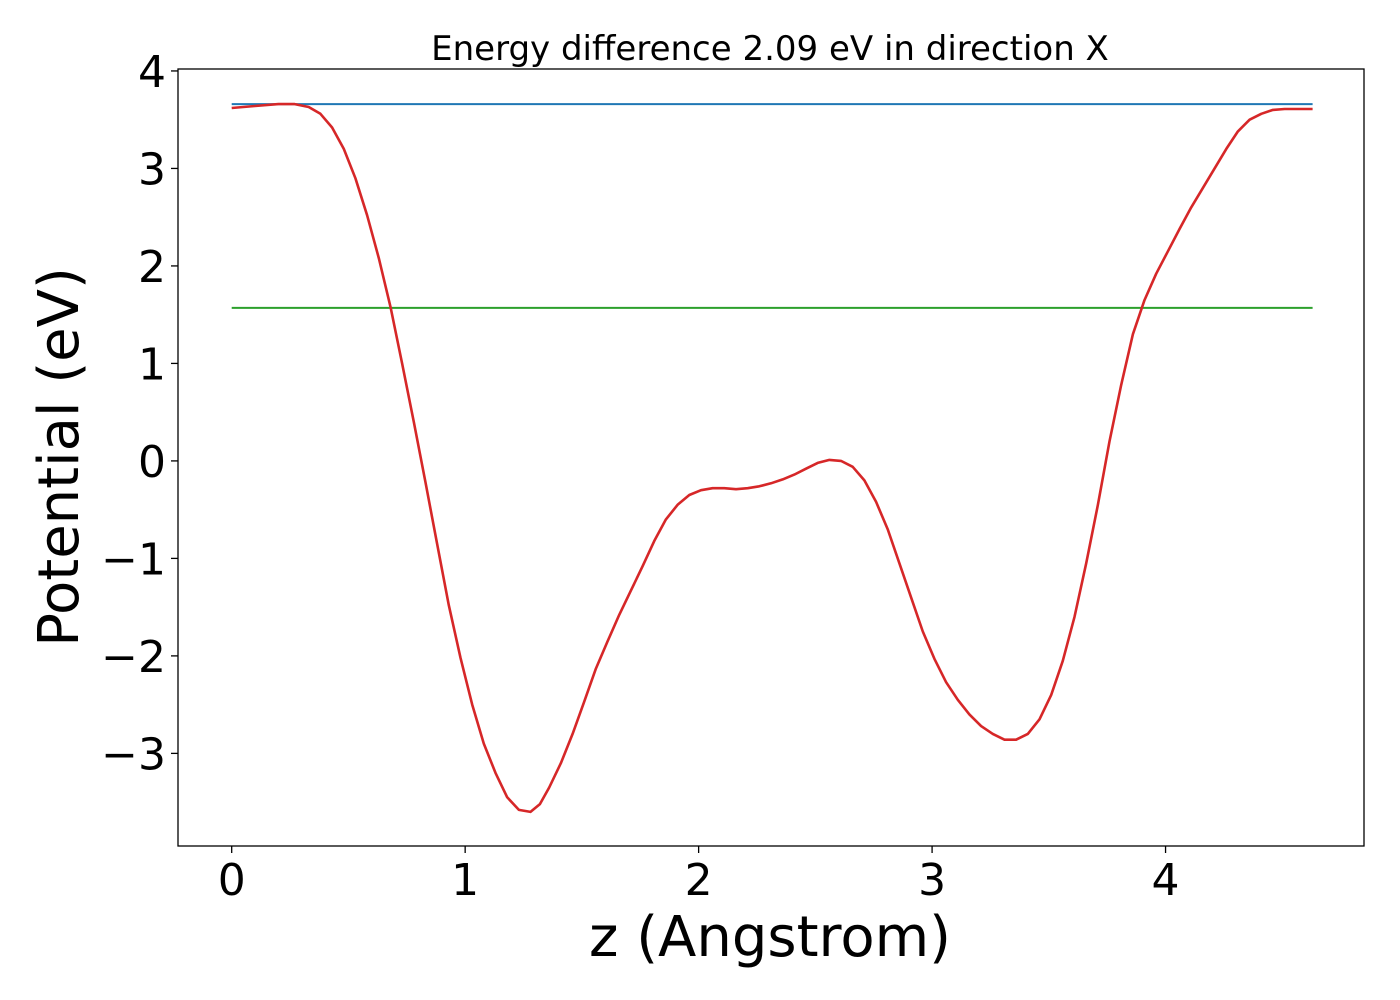  What do you see at coordinates (932, 880) in the screenshot?
I see `x-tick-label: 3` at bounding box center [932, 880].